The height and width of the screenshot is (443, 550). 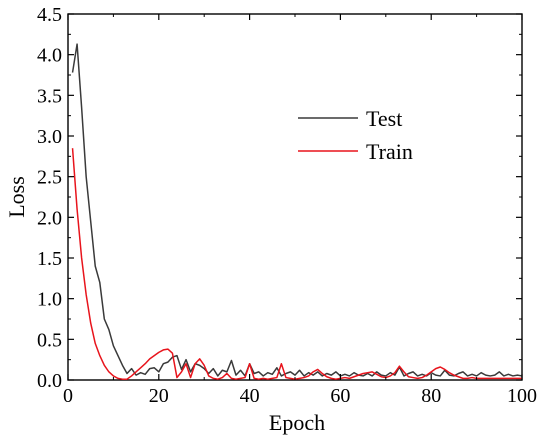 I want to click on y-tick-label: 2.0, so click(x=49, y=218).